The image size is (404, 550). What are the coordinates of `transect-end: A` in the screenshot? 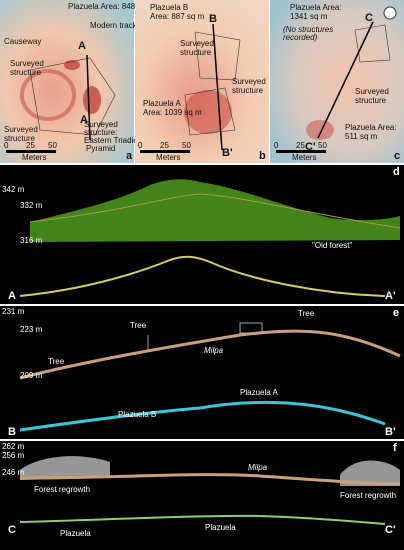 It's located at (12, 296).